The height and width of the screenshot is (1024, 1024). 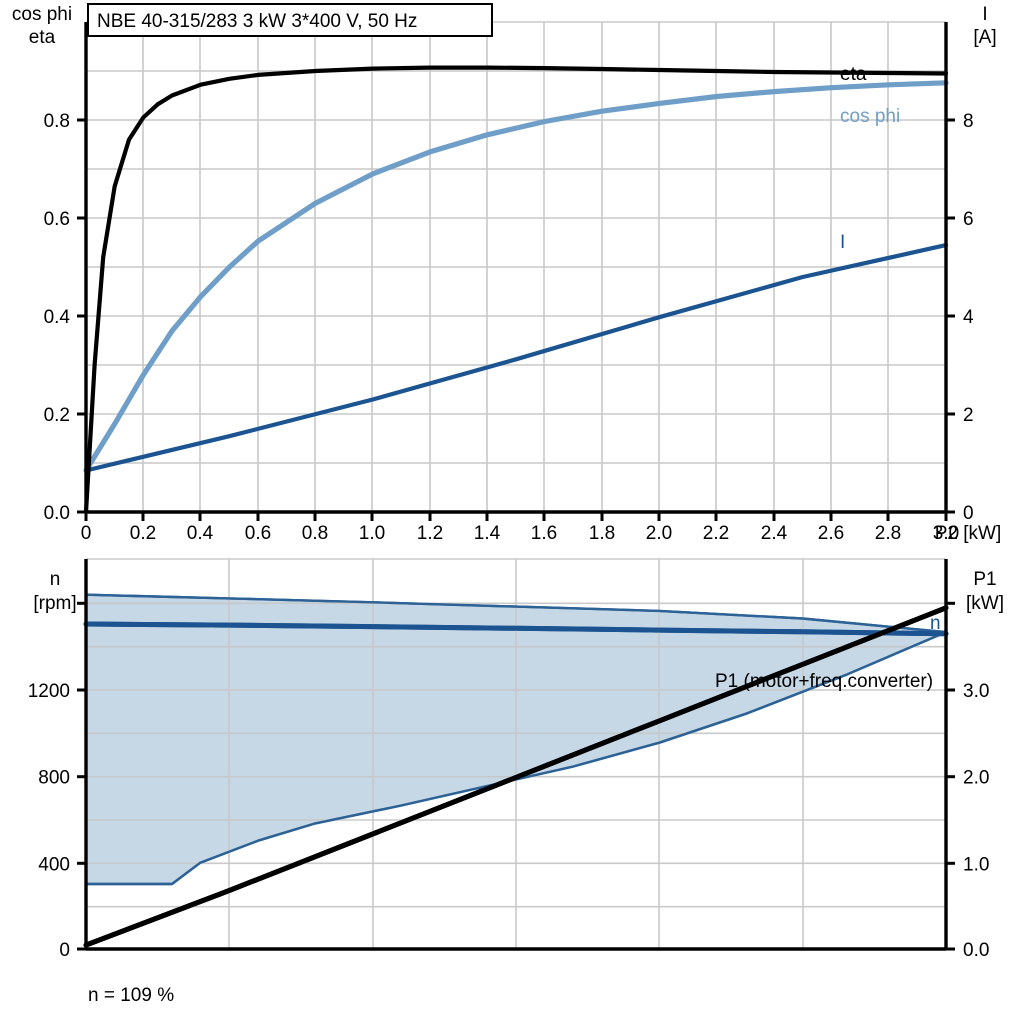 I want to click on top-x-tick-14: 2.8, so click(x=888, y=533).